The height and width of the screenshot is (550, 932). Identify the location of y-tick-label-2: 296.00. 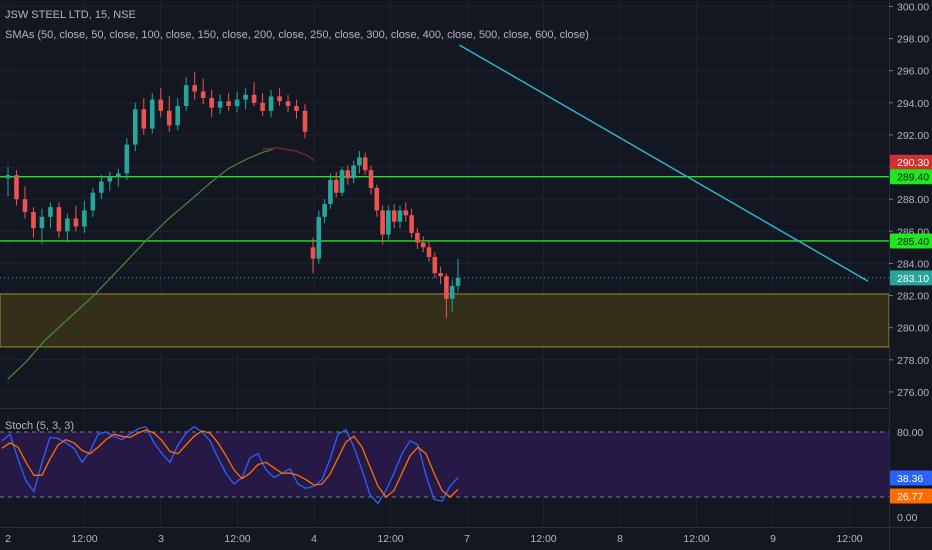
(913, 72).